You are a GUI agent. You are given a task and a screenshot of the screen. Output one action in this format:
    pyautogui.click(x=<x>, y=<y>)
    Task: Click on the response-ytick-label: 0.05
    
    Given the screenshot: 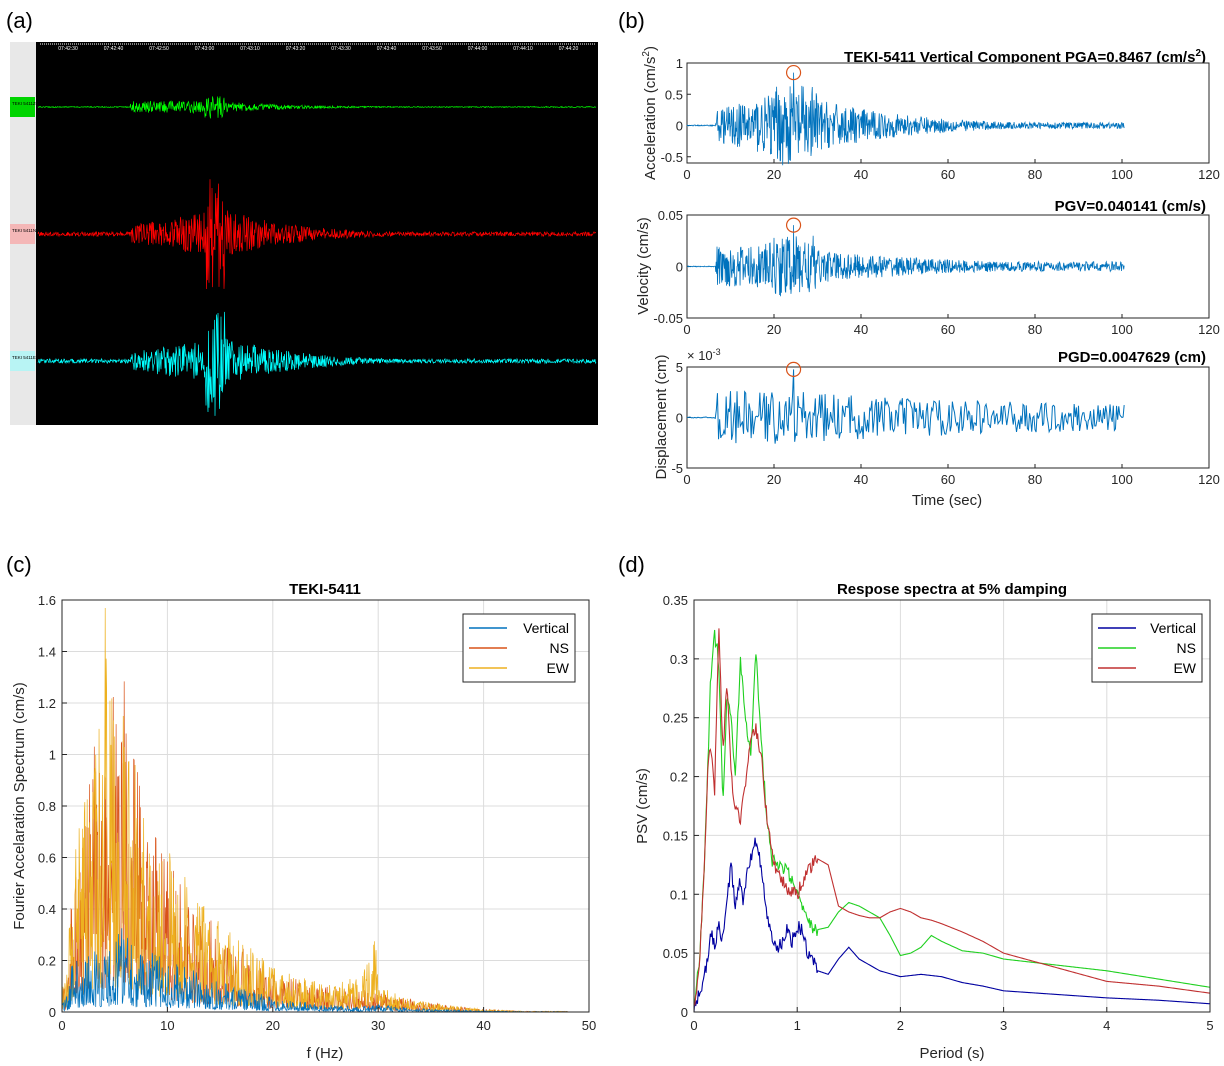 What is the action you would take?
    pyautogui.click(x=675, y=953)
    